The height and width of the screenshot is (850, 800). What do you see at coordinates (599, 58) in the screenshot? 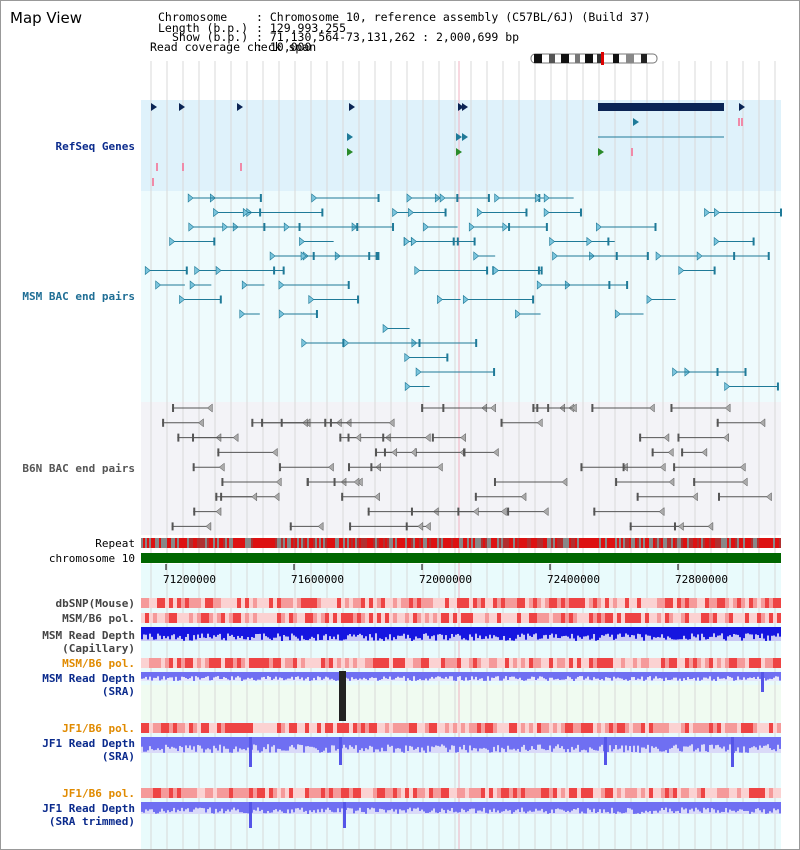
I see `ideogram-band` at bounding box center [599, 58].